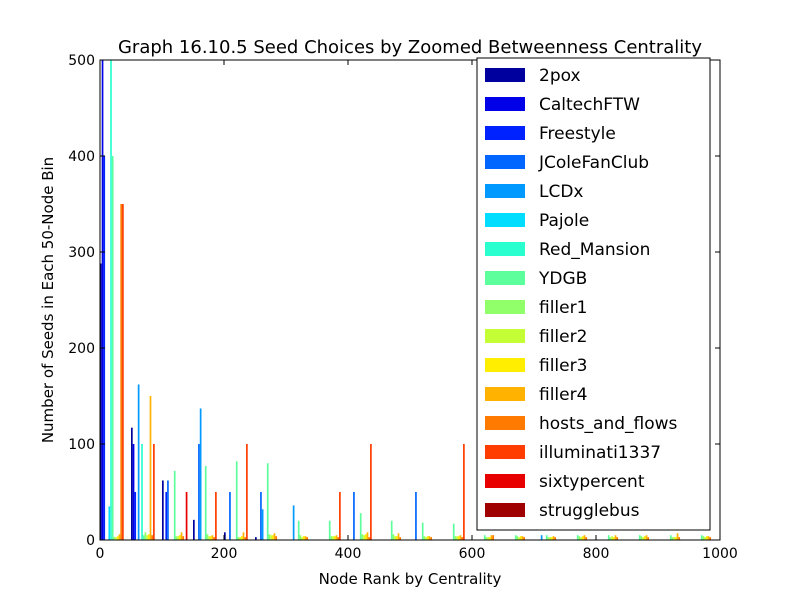 The image size is (800, 600). Describe the element at coordinates (593, 163) in the screenshot. I see `legend-label: JColeFanClub` at that location.